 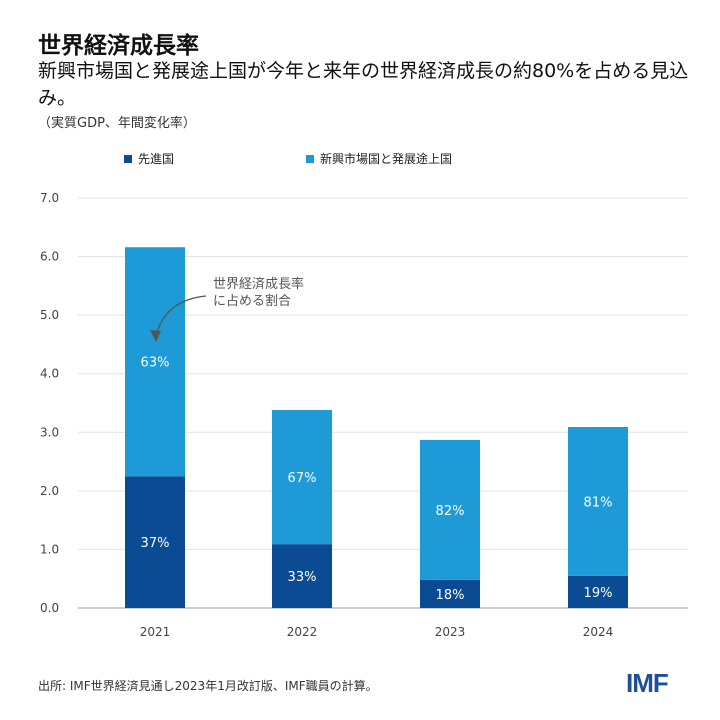 What do you see at coordinates (155, 336) in the screenshot?
I see `arrowhead-icon` at bounding box center [155, 336].